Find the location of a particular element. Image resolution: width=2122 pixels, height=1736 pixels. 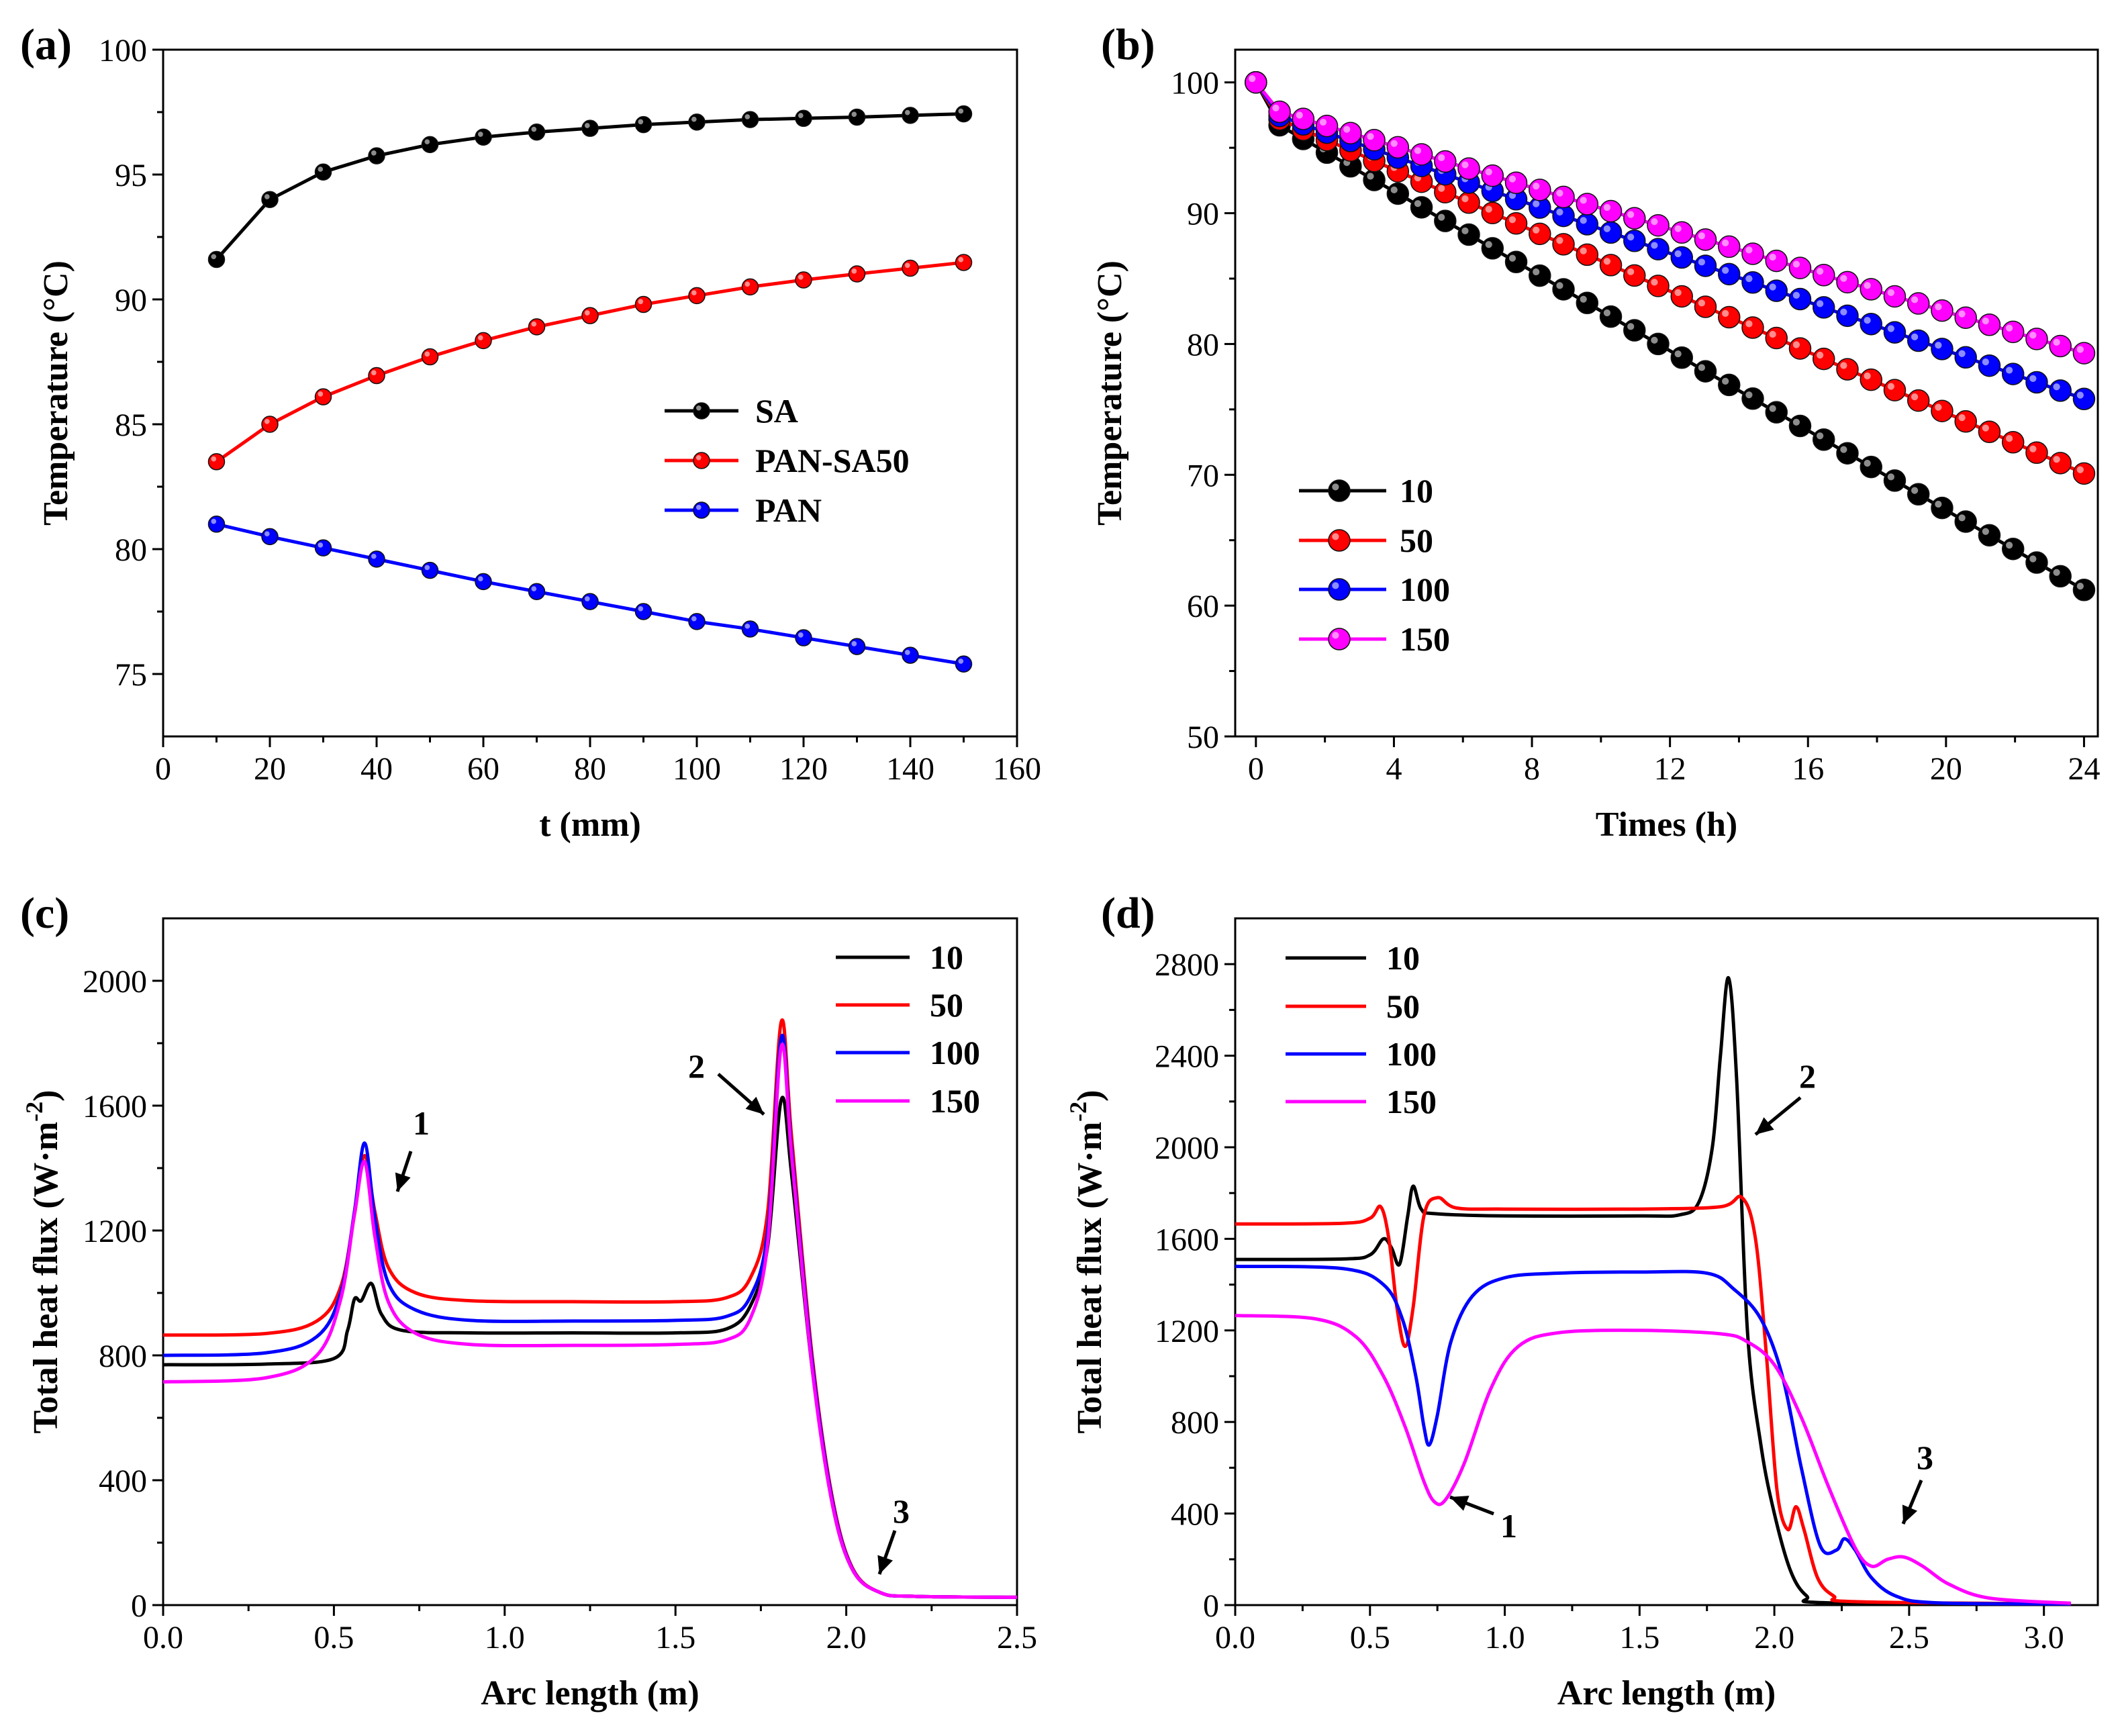

x-tick-label: 1.0 is located at coordinates (1505, 1637).